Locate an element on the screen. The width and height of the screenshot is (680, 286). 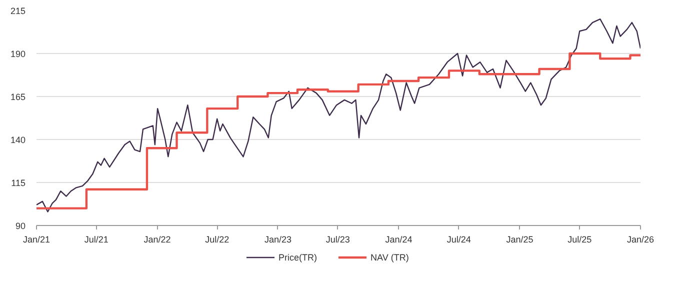
x-tick-label: Jan/25 is located at coordinates (520, 239).